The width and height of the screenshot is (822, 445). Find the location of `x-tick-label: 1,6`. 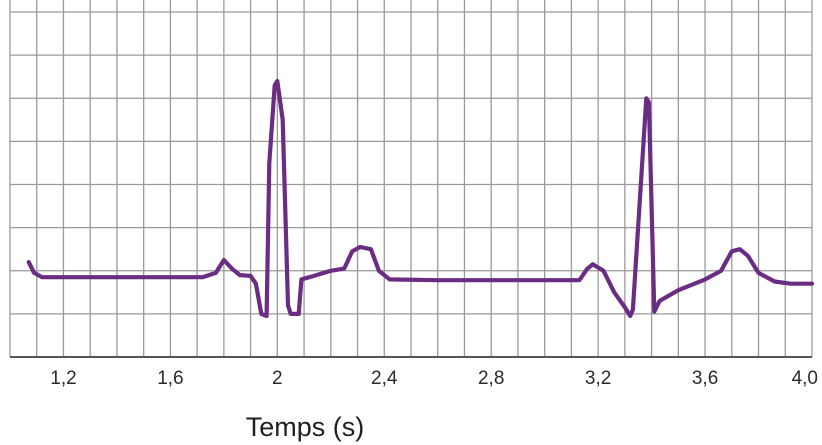

x-tick-label: 1,6 is located at coordinates (170, 378).